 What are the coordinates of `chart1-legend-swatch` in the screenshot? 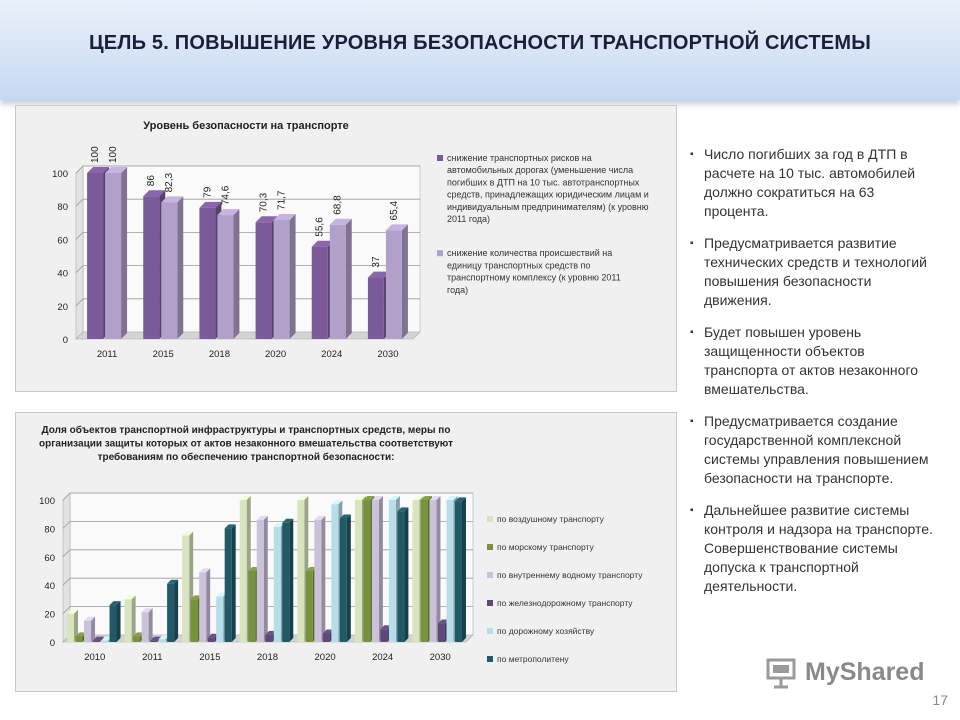 It's located at (440, 158).